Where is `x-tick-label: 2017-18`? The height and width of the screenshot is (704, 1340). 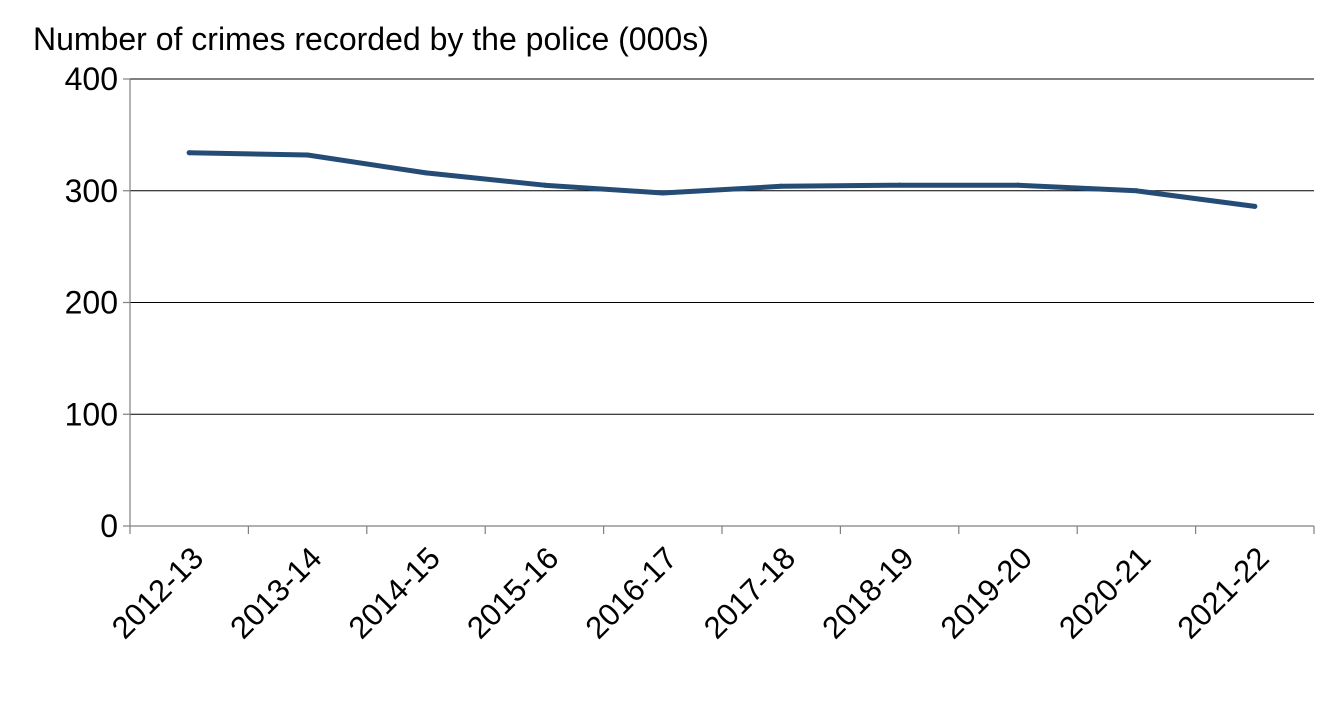
x-tick-label: 2017-18 is located at coordinates (749, 592).